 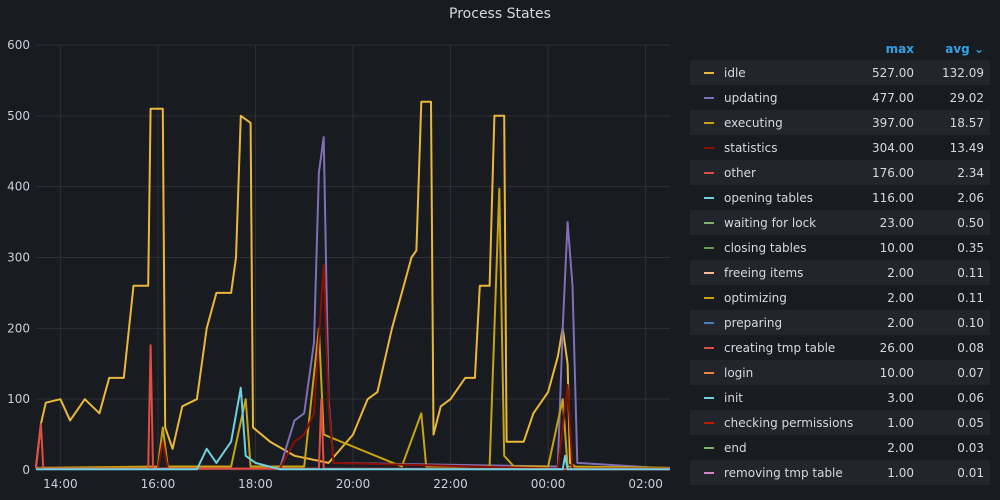 I want to click on legend-sort-avg: avg ⌄, so click(x=964, y=49).